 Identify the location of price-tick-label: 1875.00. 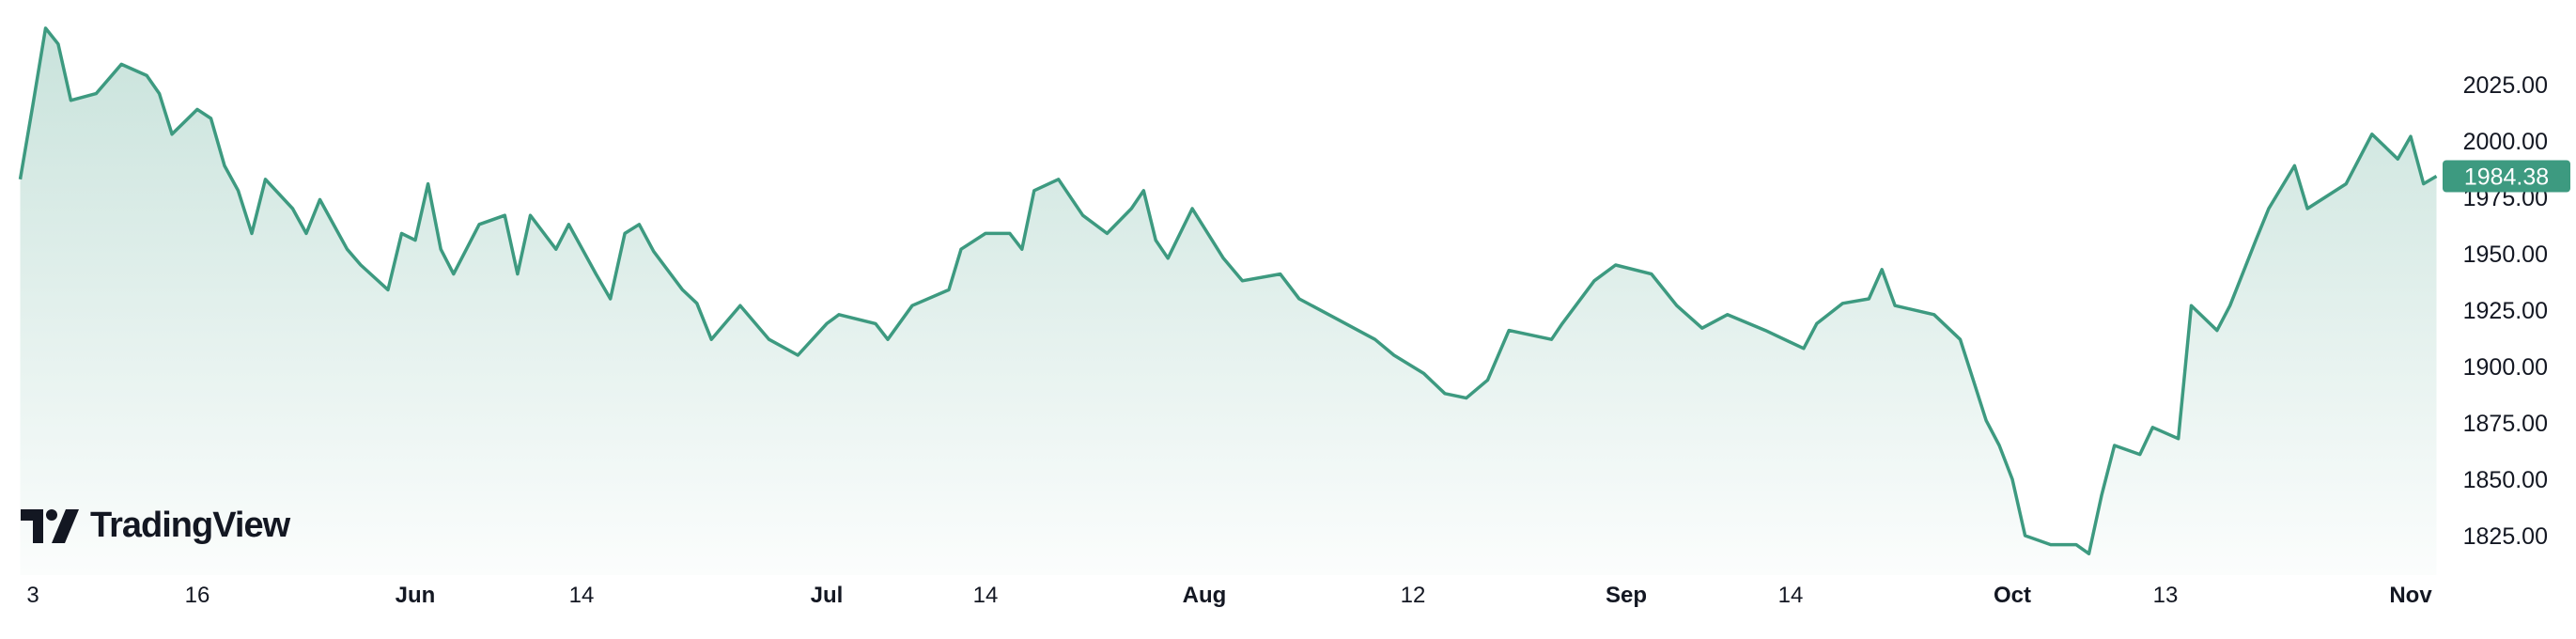
(2505, 424).